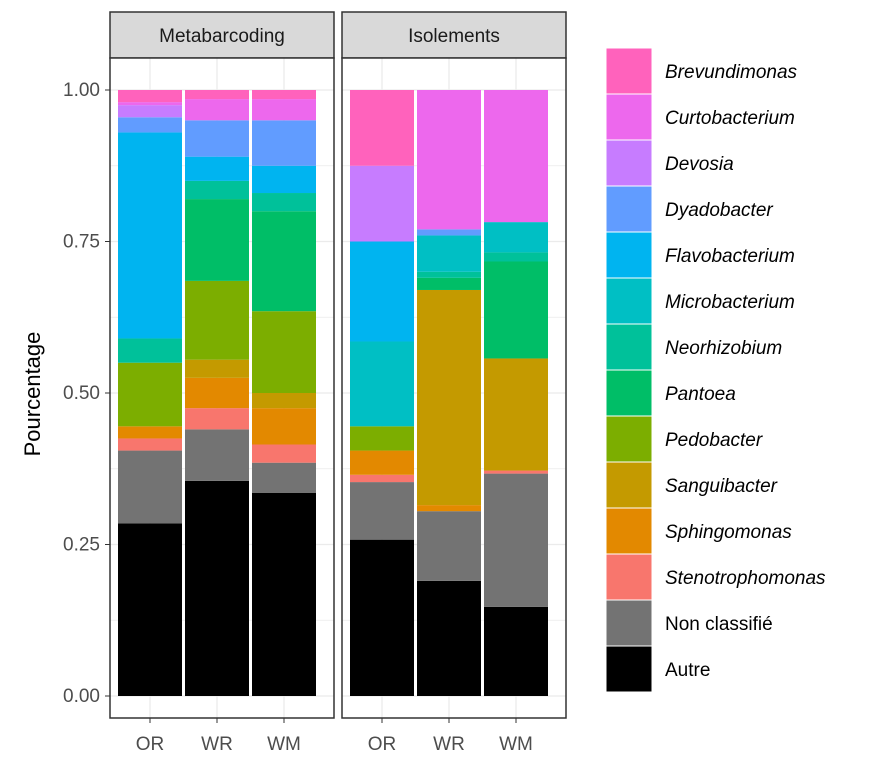 The height and width of the screenshot is (760, 870). I want to click on facet-strip-label: Metabarcoding, so click(222, 36).